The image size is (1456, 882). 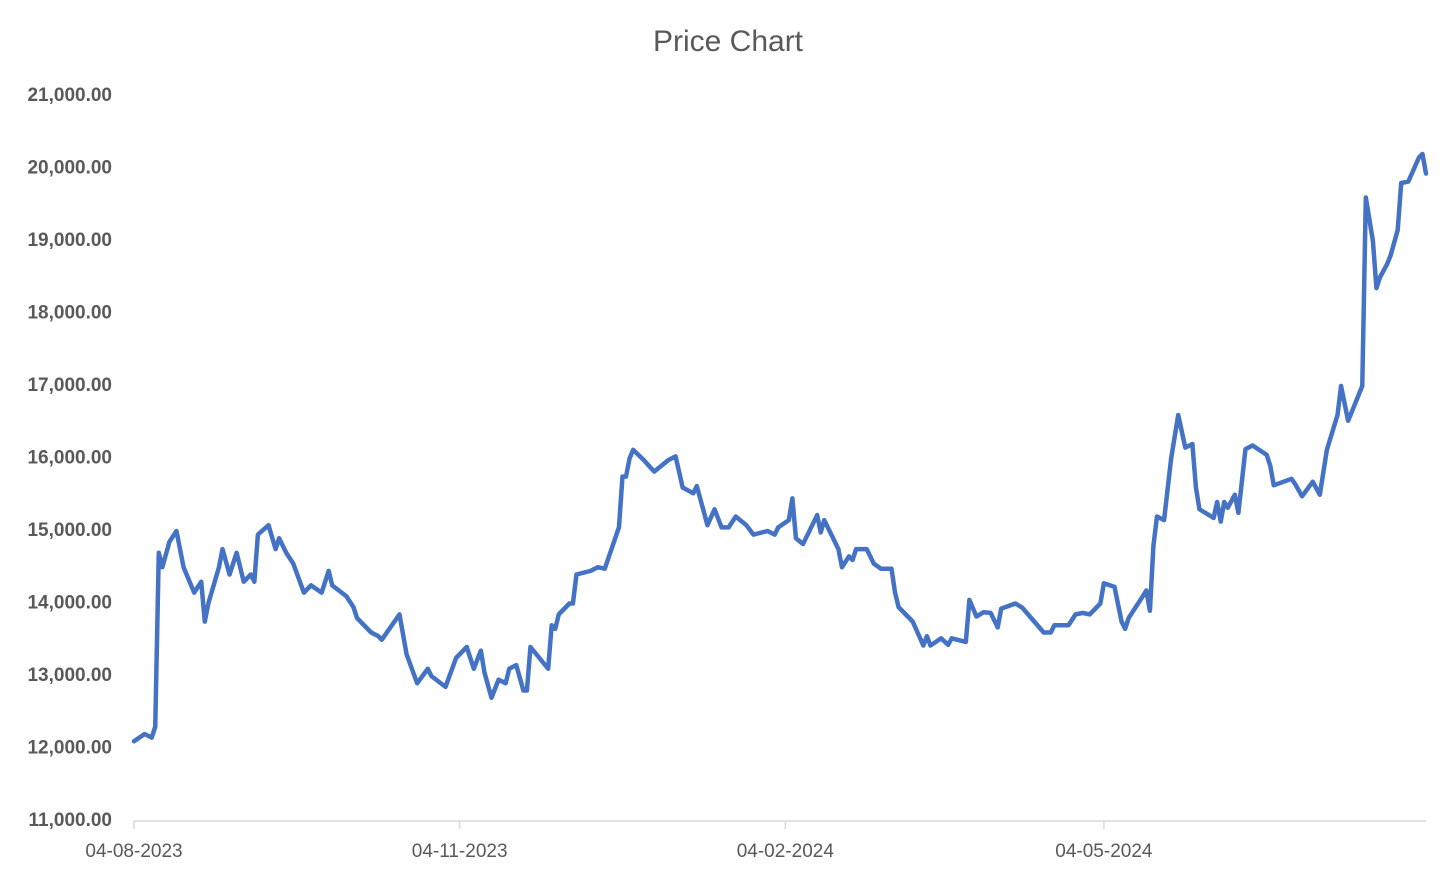 I want to click on chart-title: Price Chart, so click(x=728, y=41).